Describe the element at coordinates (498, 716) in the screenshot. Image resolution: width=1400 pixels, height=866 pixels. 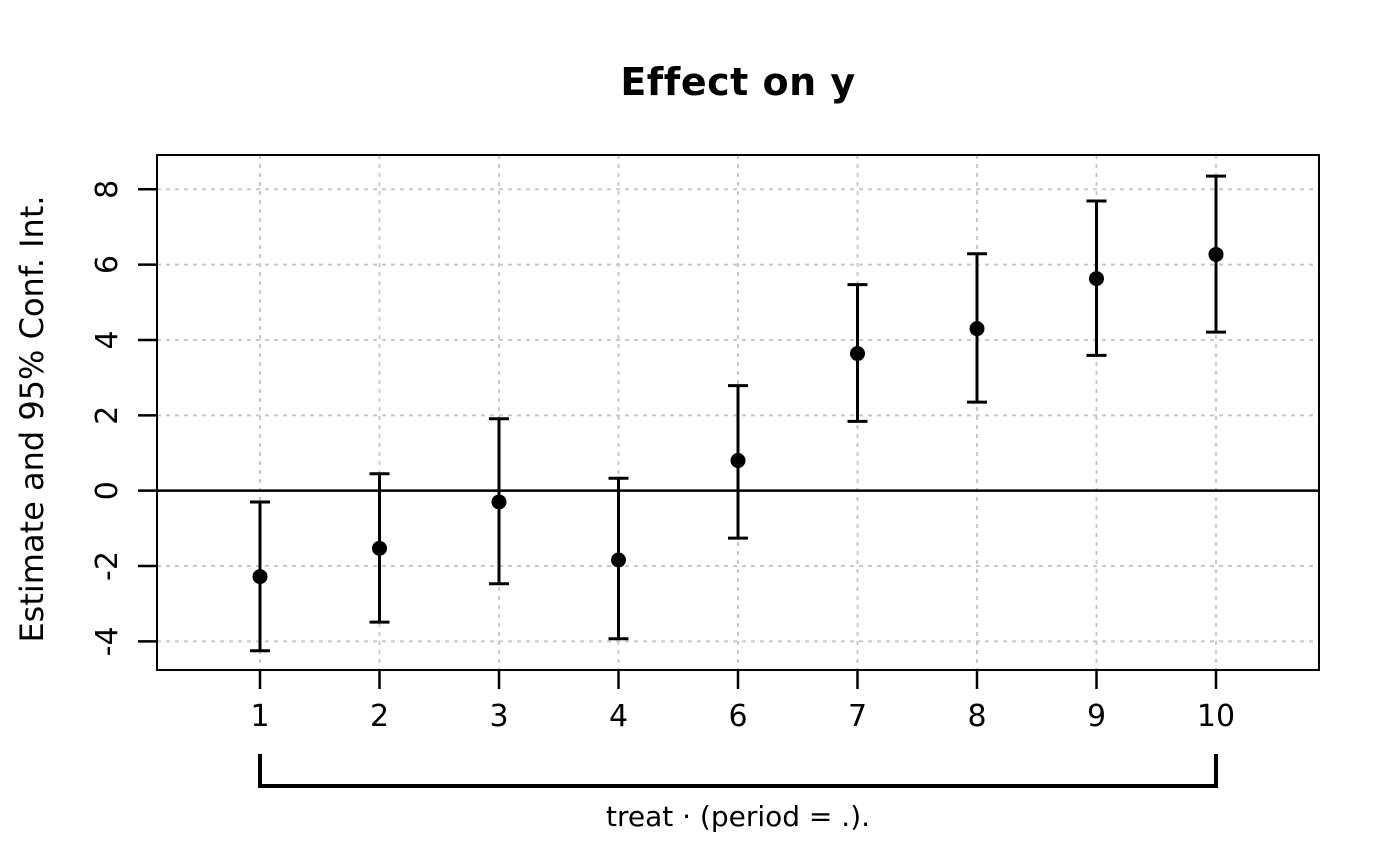
I see `x-tick-label: 3` at that location.